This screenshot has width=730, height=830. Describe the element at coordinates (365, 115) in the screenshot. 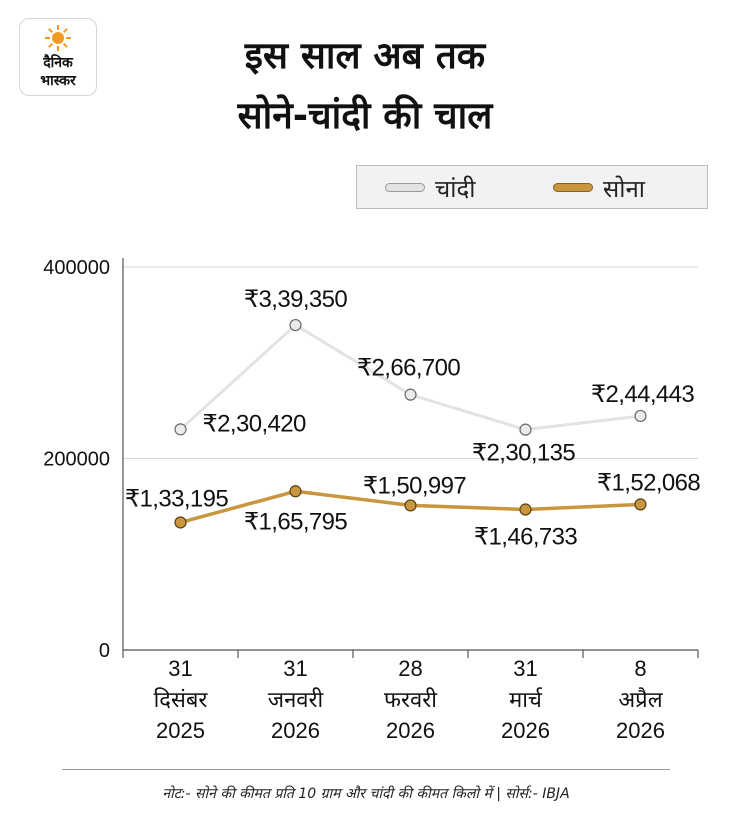

I see `chart-title-line2: सोने-चांदी की चाल` at that location.